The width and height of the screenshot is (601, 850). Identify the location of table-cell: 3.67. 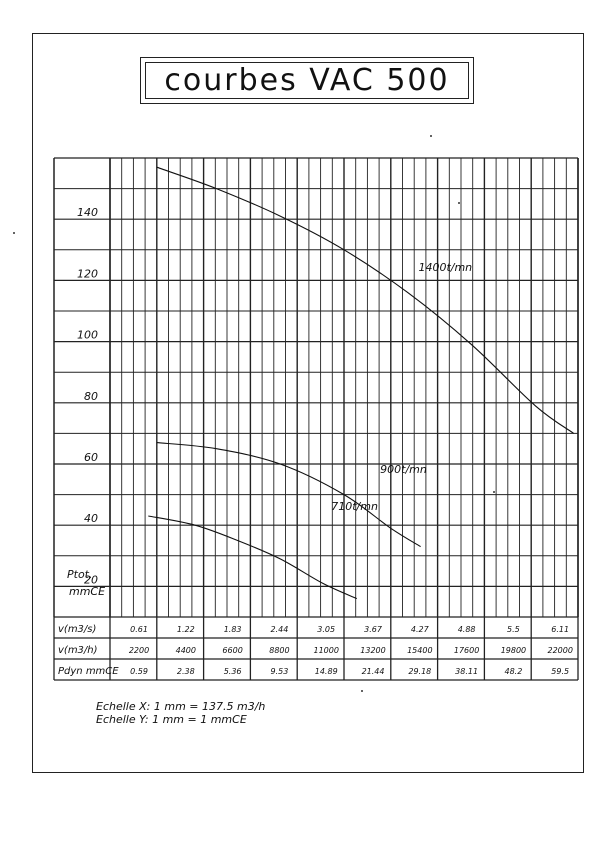
(373, 629).